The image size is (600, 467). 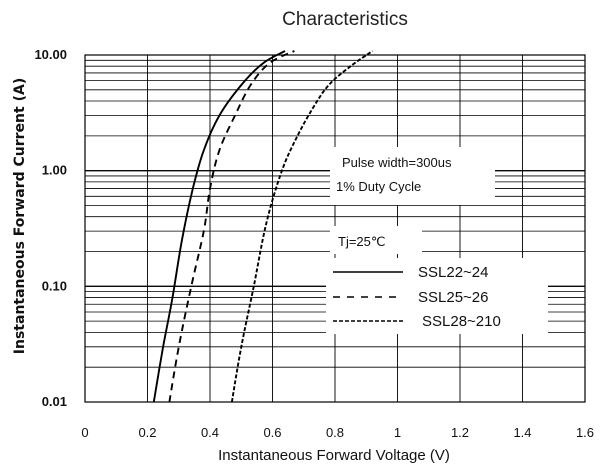 I want to click on x-tick-label: 0.6, so click(x=272, y=432).